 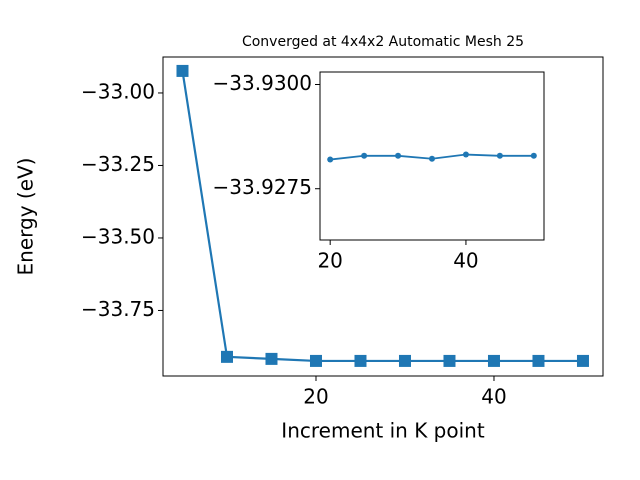 What do you see at coordinates (118, 236) in the screenshot?
I see `y-tick-label: −33.50` at bounding box center [118, 236].